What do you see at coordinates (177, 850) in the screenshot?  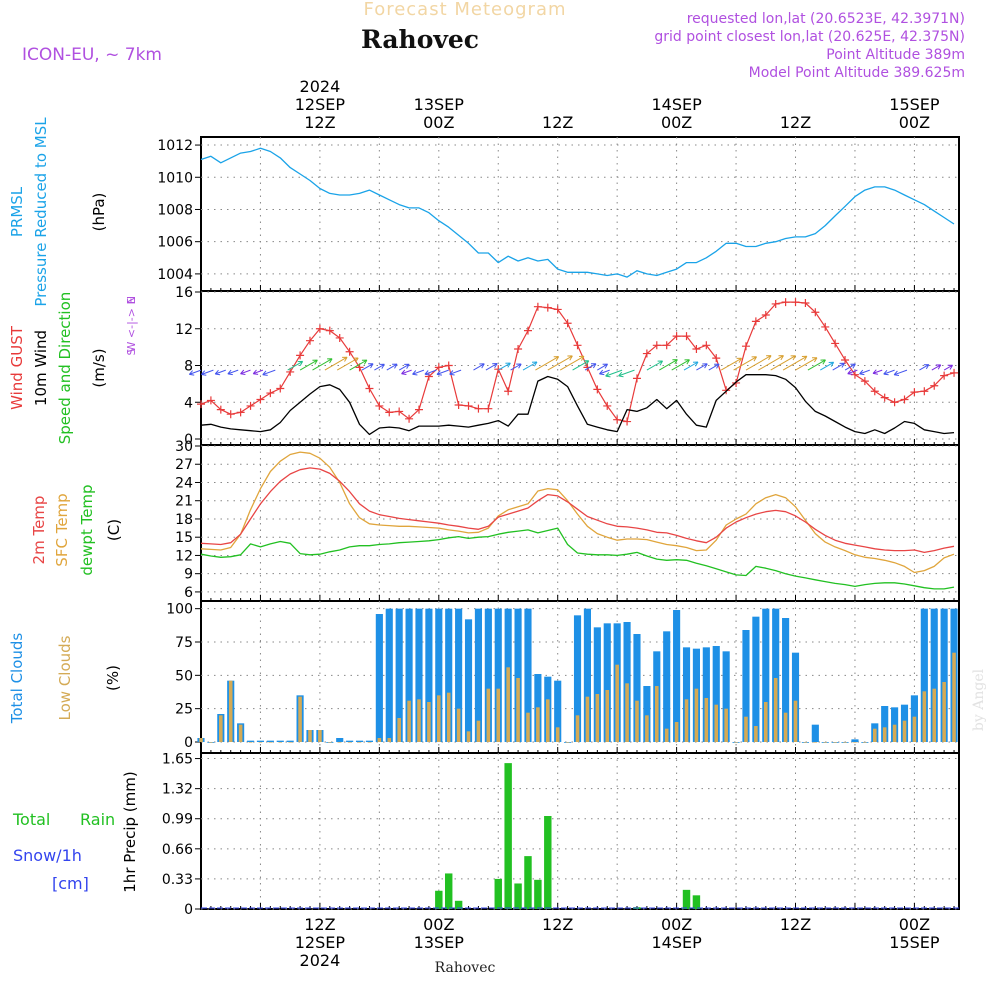 I see `y-tick-label: 0.66` at bounding box center [177, 850].